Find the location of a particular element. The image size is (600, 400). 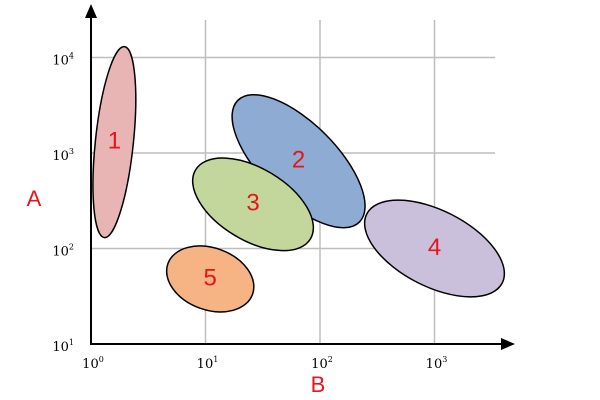

region-1-ellipse is located at coordinates (114, 142).